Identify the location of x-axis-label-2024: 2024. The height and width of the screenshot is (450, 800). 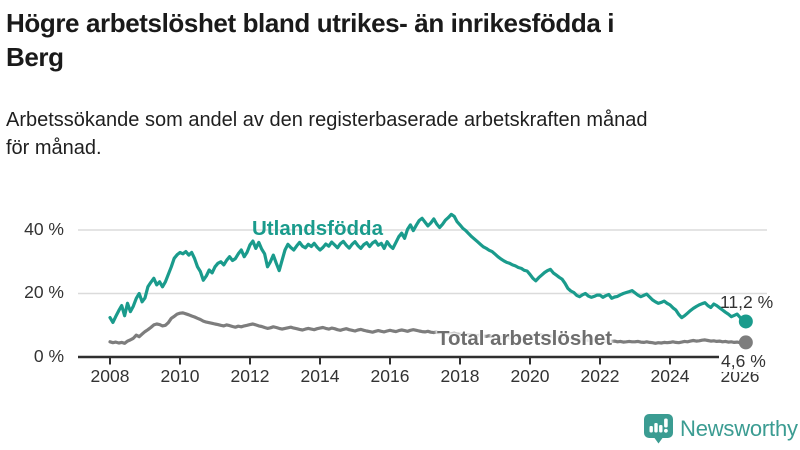
(670, 376).